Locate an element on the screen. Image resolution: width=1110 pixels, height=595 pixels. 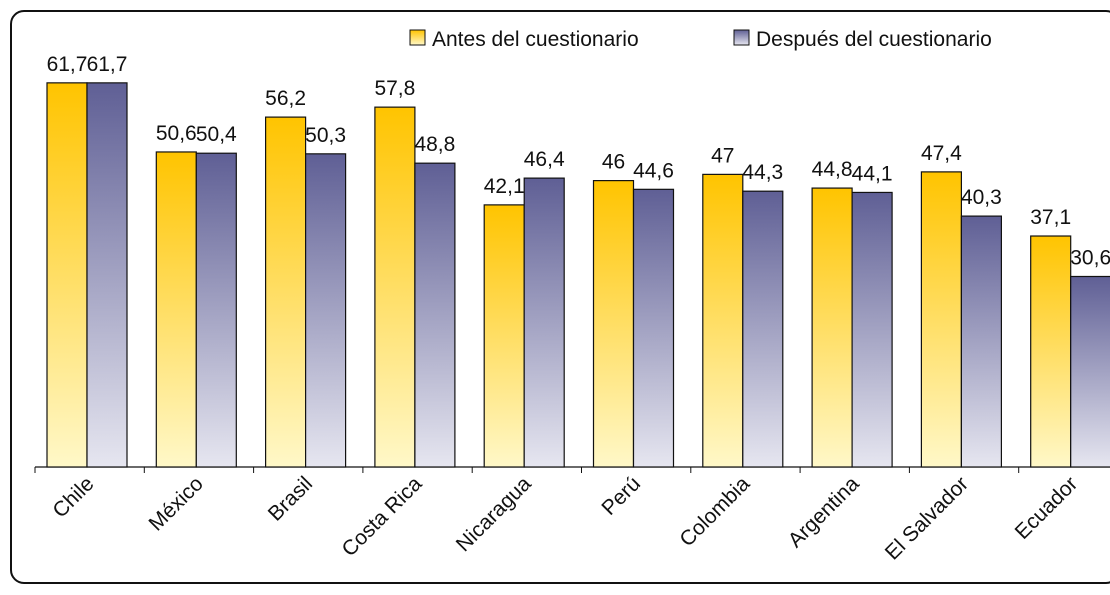
data-label-despues-4: 46,4 is located at coordinates (544, 159).